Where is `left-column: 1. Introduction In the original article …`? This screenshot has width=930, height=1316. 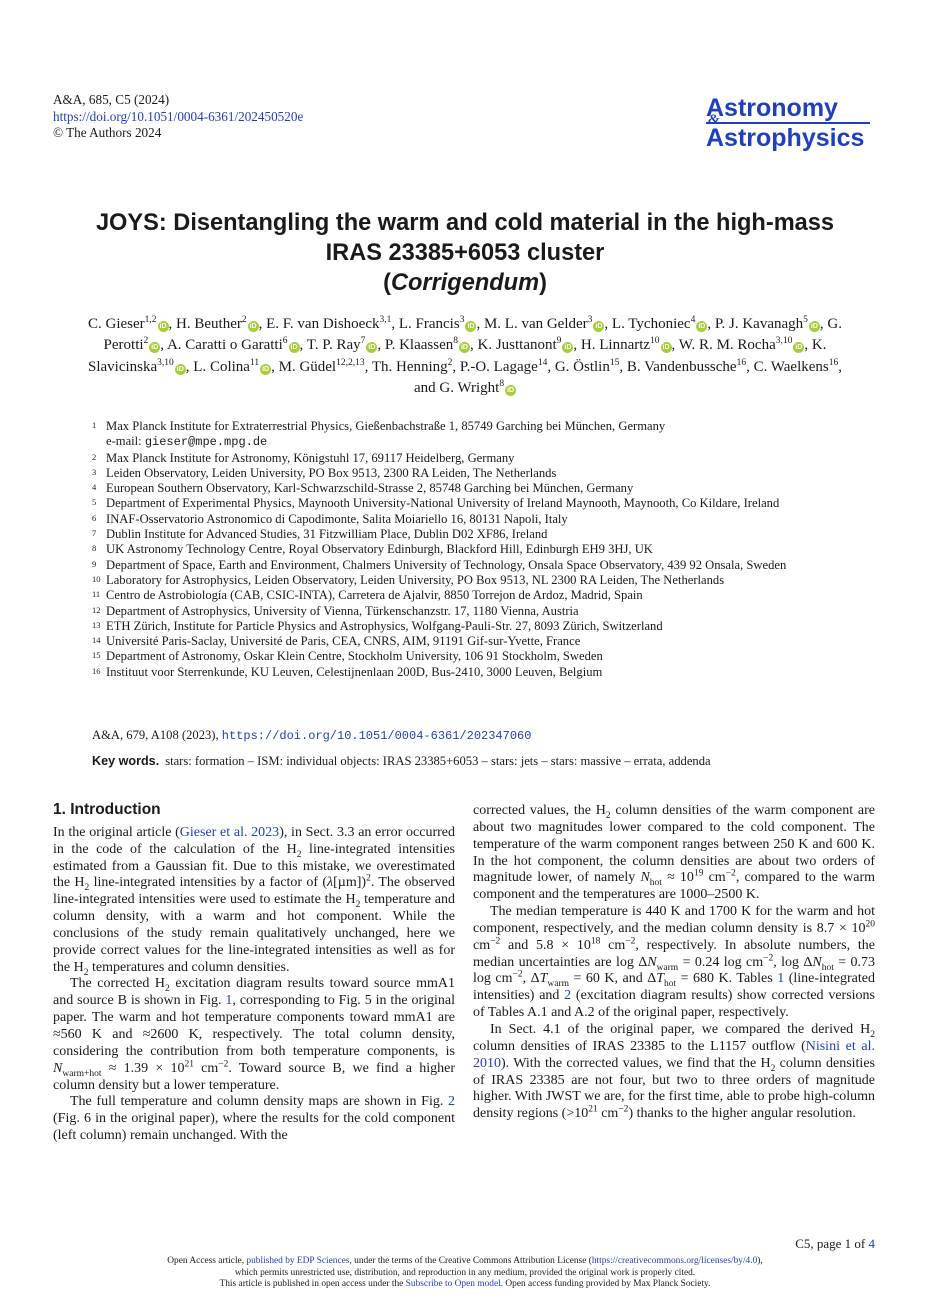
left-column: 1. Introduction In the original article … is located at coordinates (254, 973).